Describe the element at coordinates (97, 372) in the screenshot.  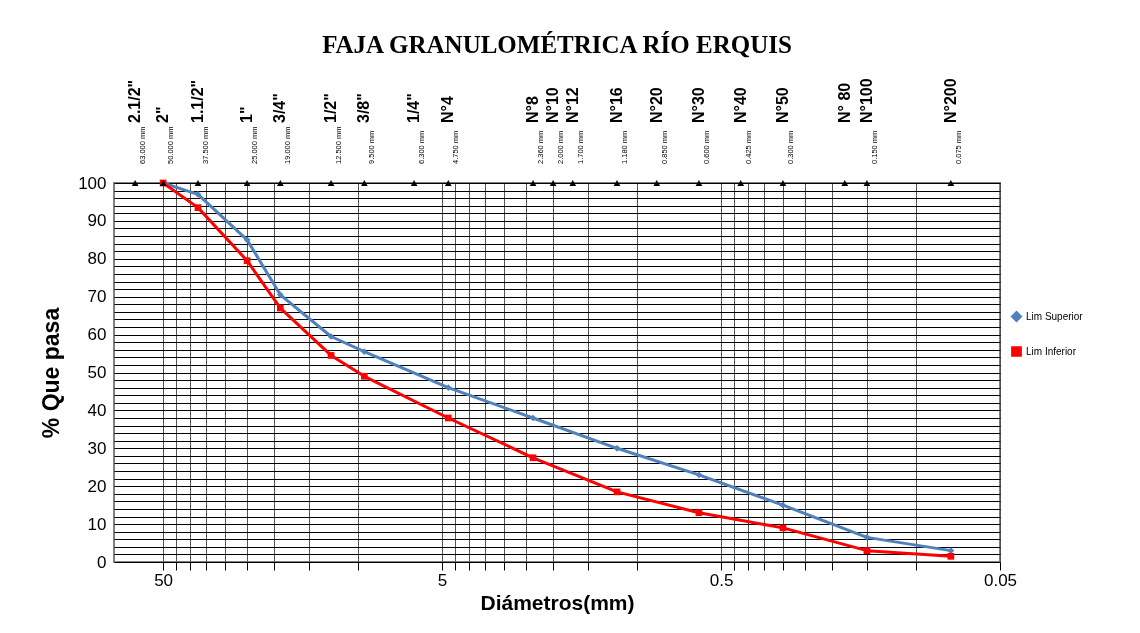
I see `y-tick-label: 50` at that location.